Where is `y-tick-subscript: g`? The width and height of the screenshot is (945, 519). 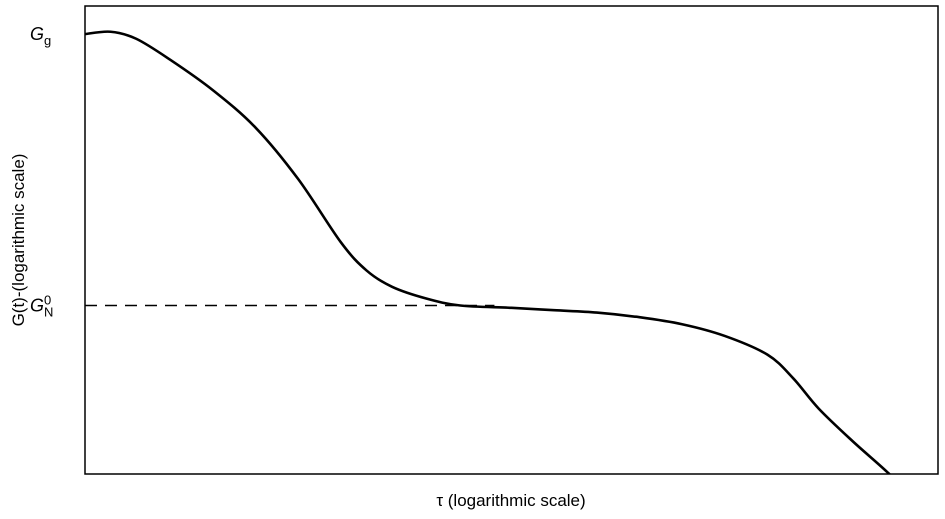
y-tick-subscript: g is located at coordinates (47, 40).